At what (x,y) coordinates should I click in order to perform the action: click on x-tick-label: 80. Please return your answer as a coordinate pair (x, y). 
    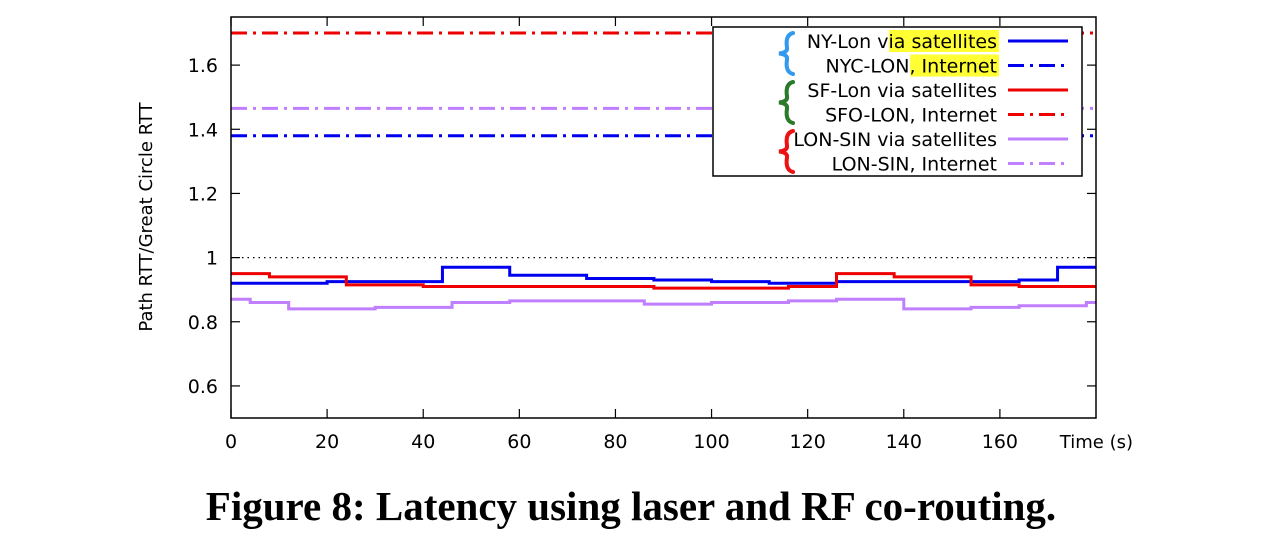
    Looking at the image, I should click on (615, 442).